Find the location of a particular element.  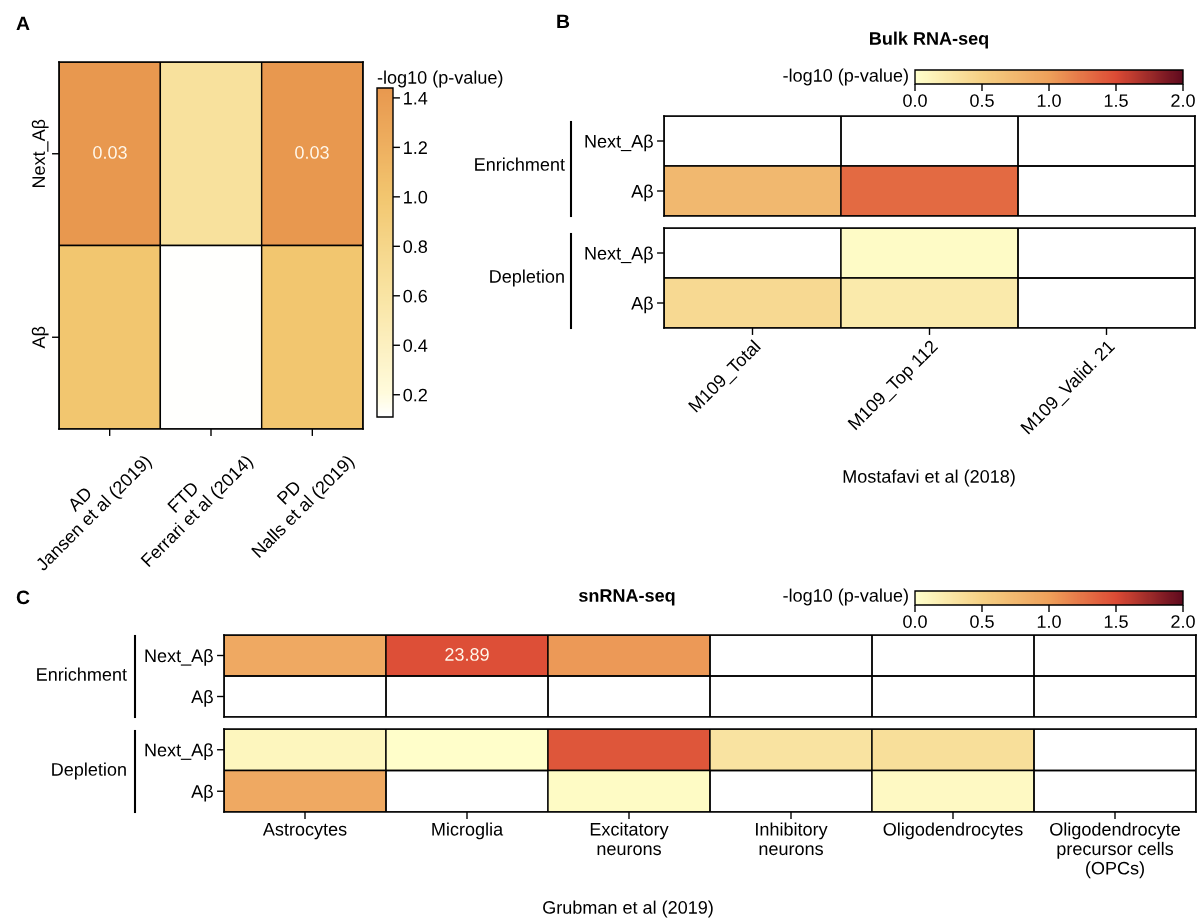

chart-title: snRNA-seq is located at coordinates (626, 597).